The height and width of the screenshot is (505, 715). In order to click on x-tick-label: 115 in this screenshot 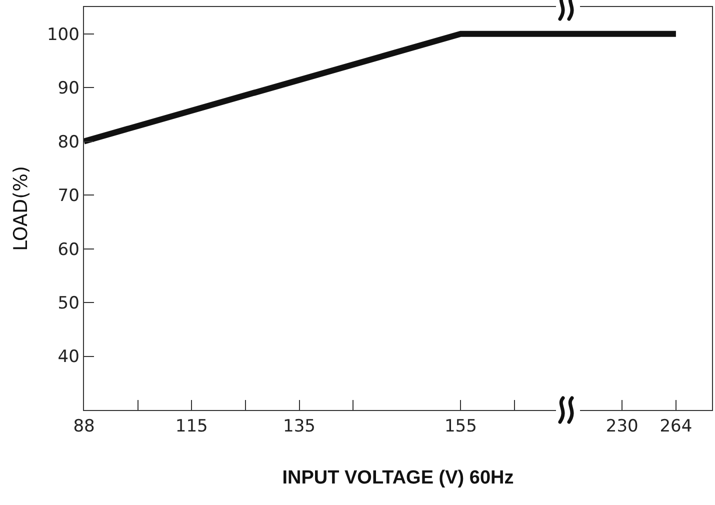, I will do `click(191, 426)`.